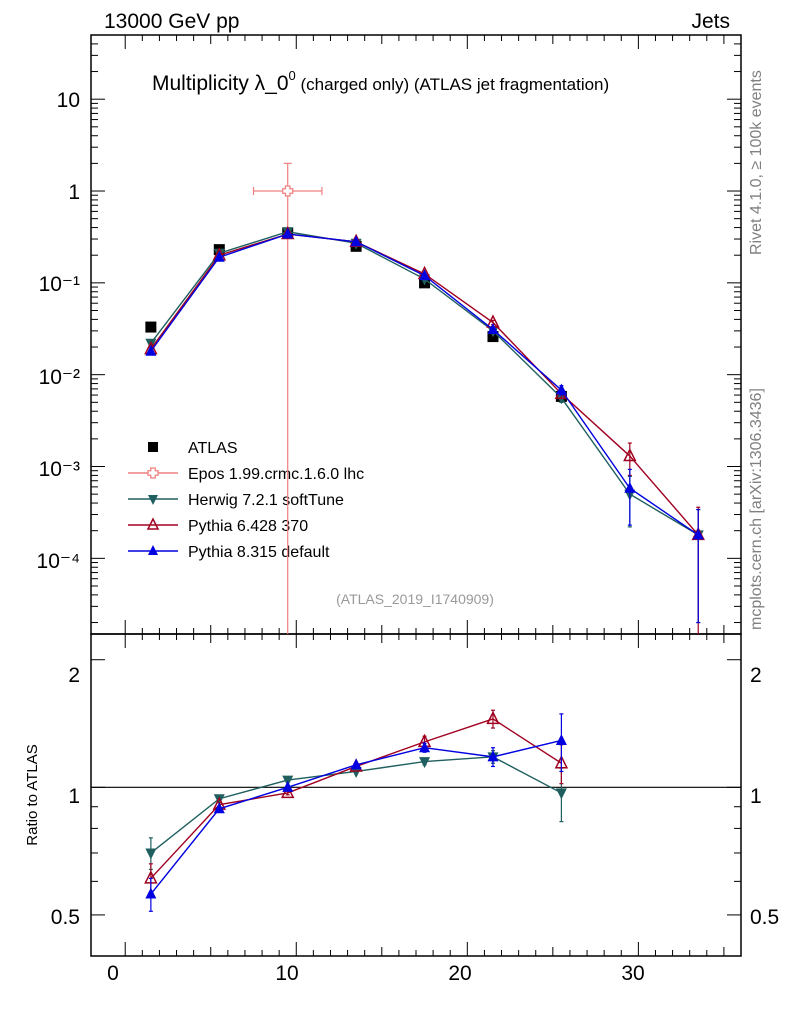 The width and height of the screenshot is (786, 1024). I want to click on atlas-point, so click(151, 327).